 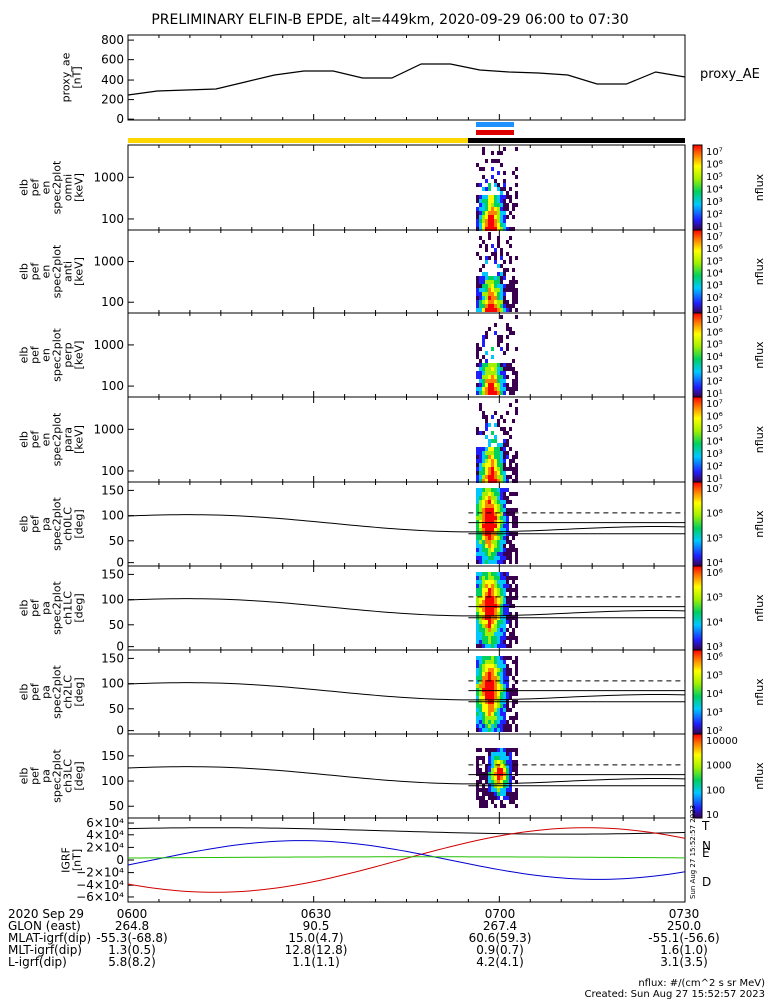 I want to click on y-axis-label: [deg], so click(x=79, y=691).